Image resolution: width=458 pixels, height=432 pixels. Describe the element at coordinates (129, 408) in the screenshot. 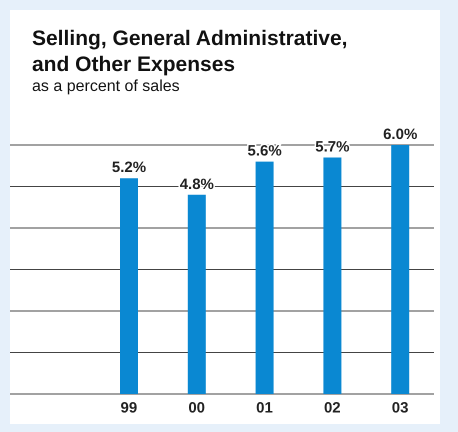

I see `x-tick-label: 99` at that location.